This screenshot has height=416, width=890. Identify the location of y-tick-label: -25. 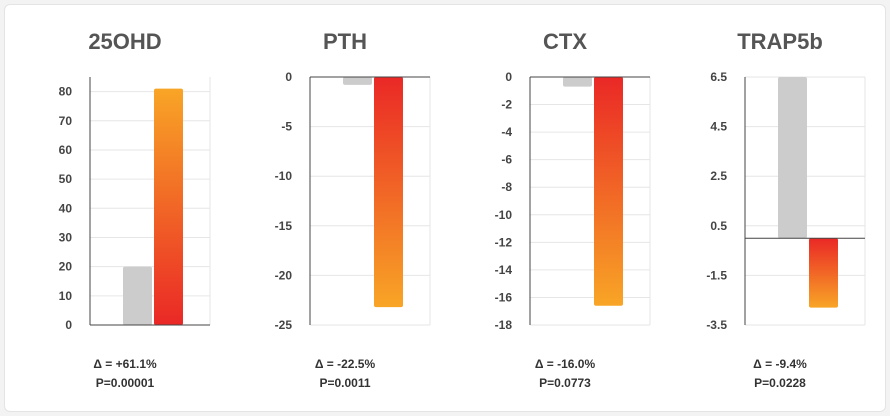
(284, 325).